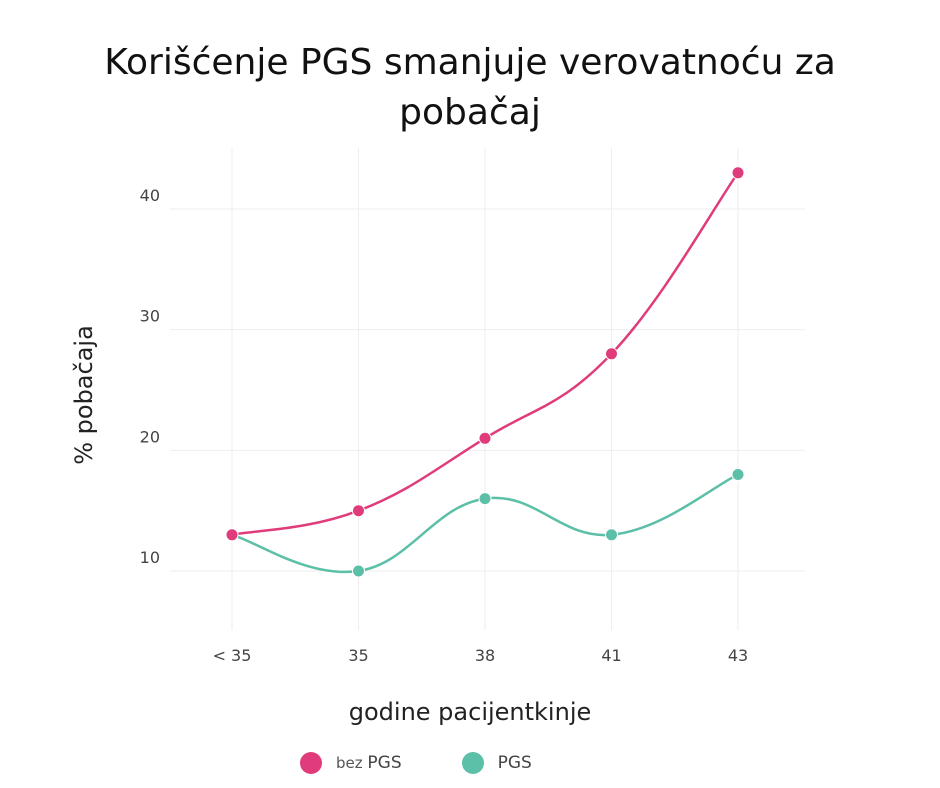  What do you see at coordinates (384, 763) in the screenshot?
I see `legend-label-bez-pgs: PGS` at bounding box center [384, 763].